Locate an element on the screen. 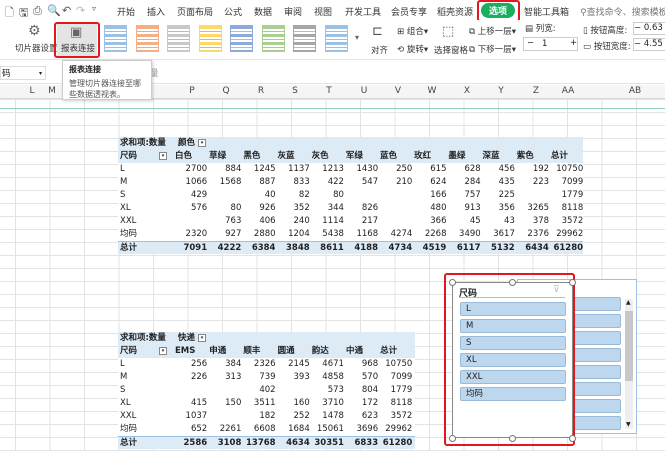 The width and height of the screenshot is (665, 451). group-button: ⊞ 组合▾ is located at coordinates (413, 32).